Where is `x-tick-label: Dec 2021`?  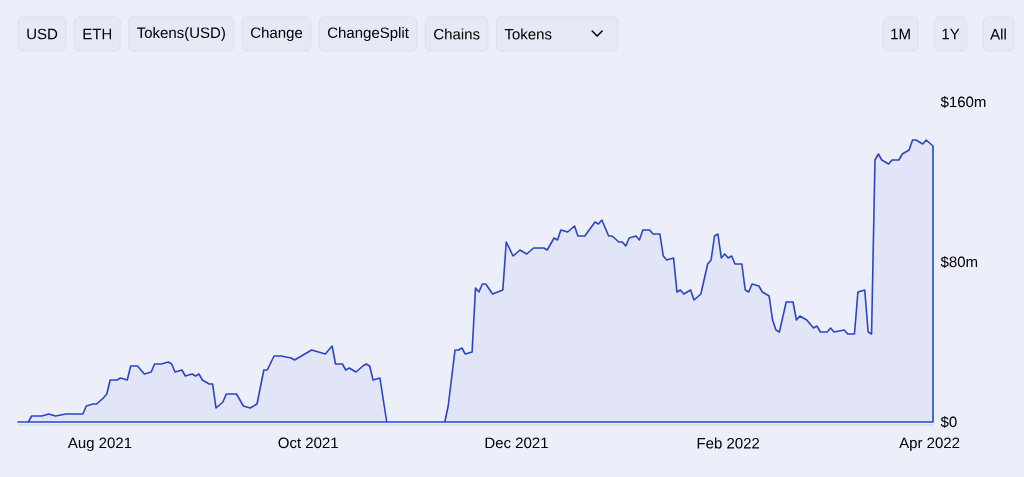
x-tick-label: Dec 2021 is located at coordinates (516, 443).